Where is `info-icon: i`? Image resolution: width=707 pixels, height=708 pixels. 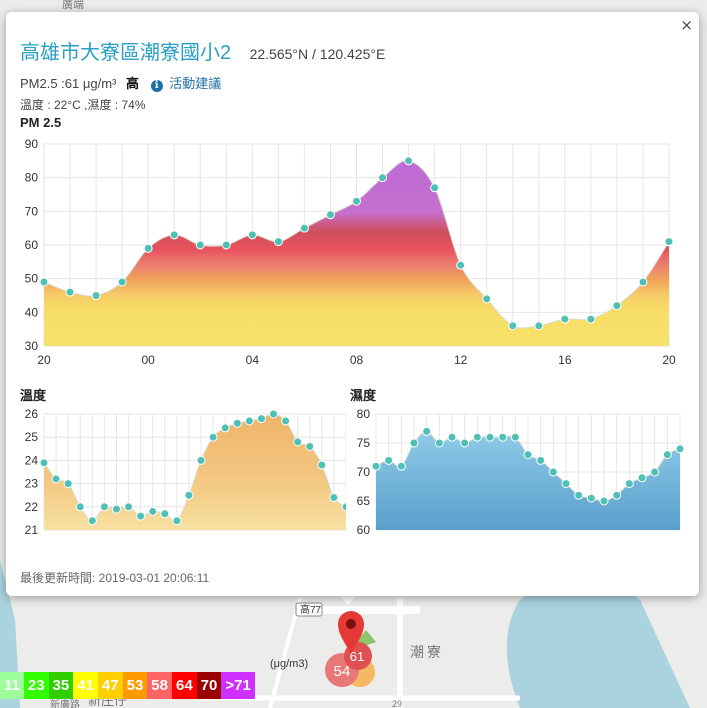 info-icon: i is located at coordinates (156, 86).